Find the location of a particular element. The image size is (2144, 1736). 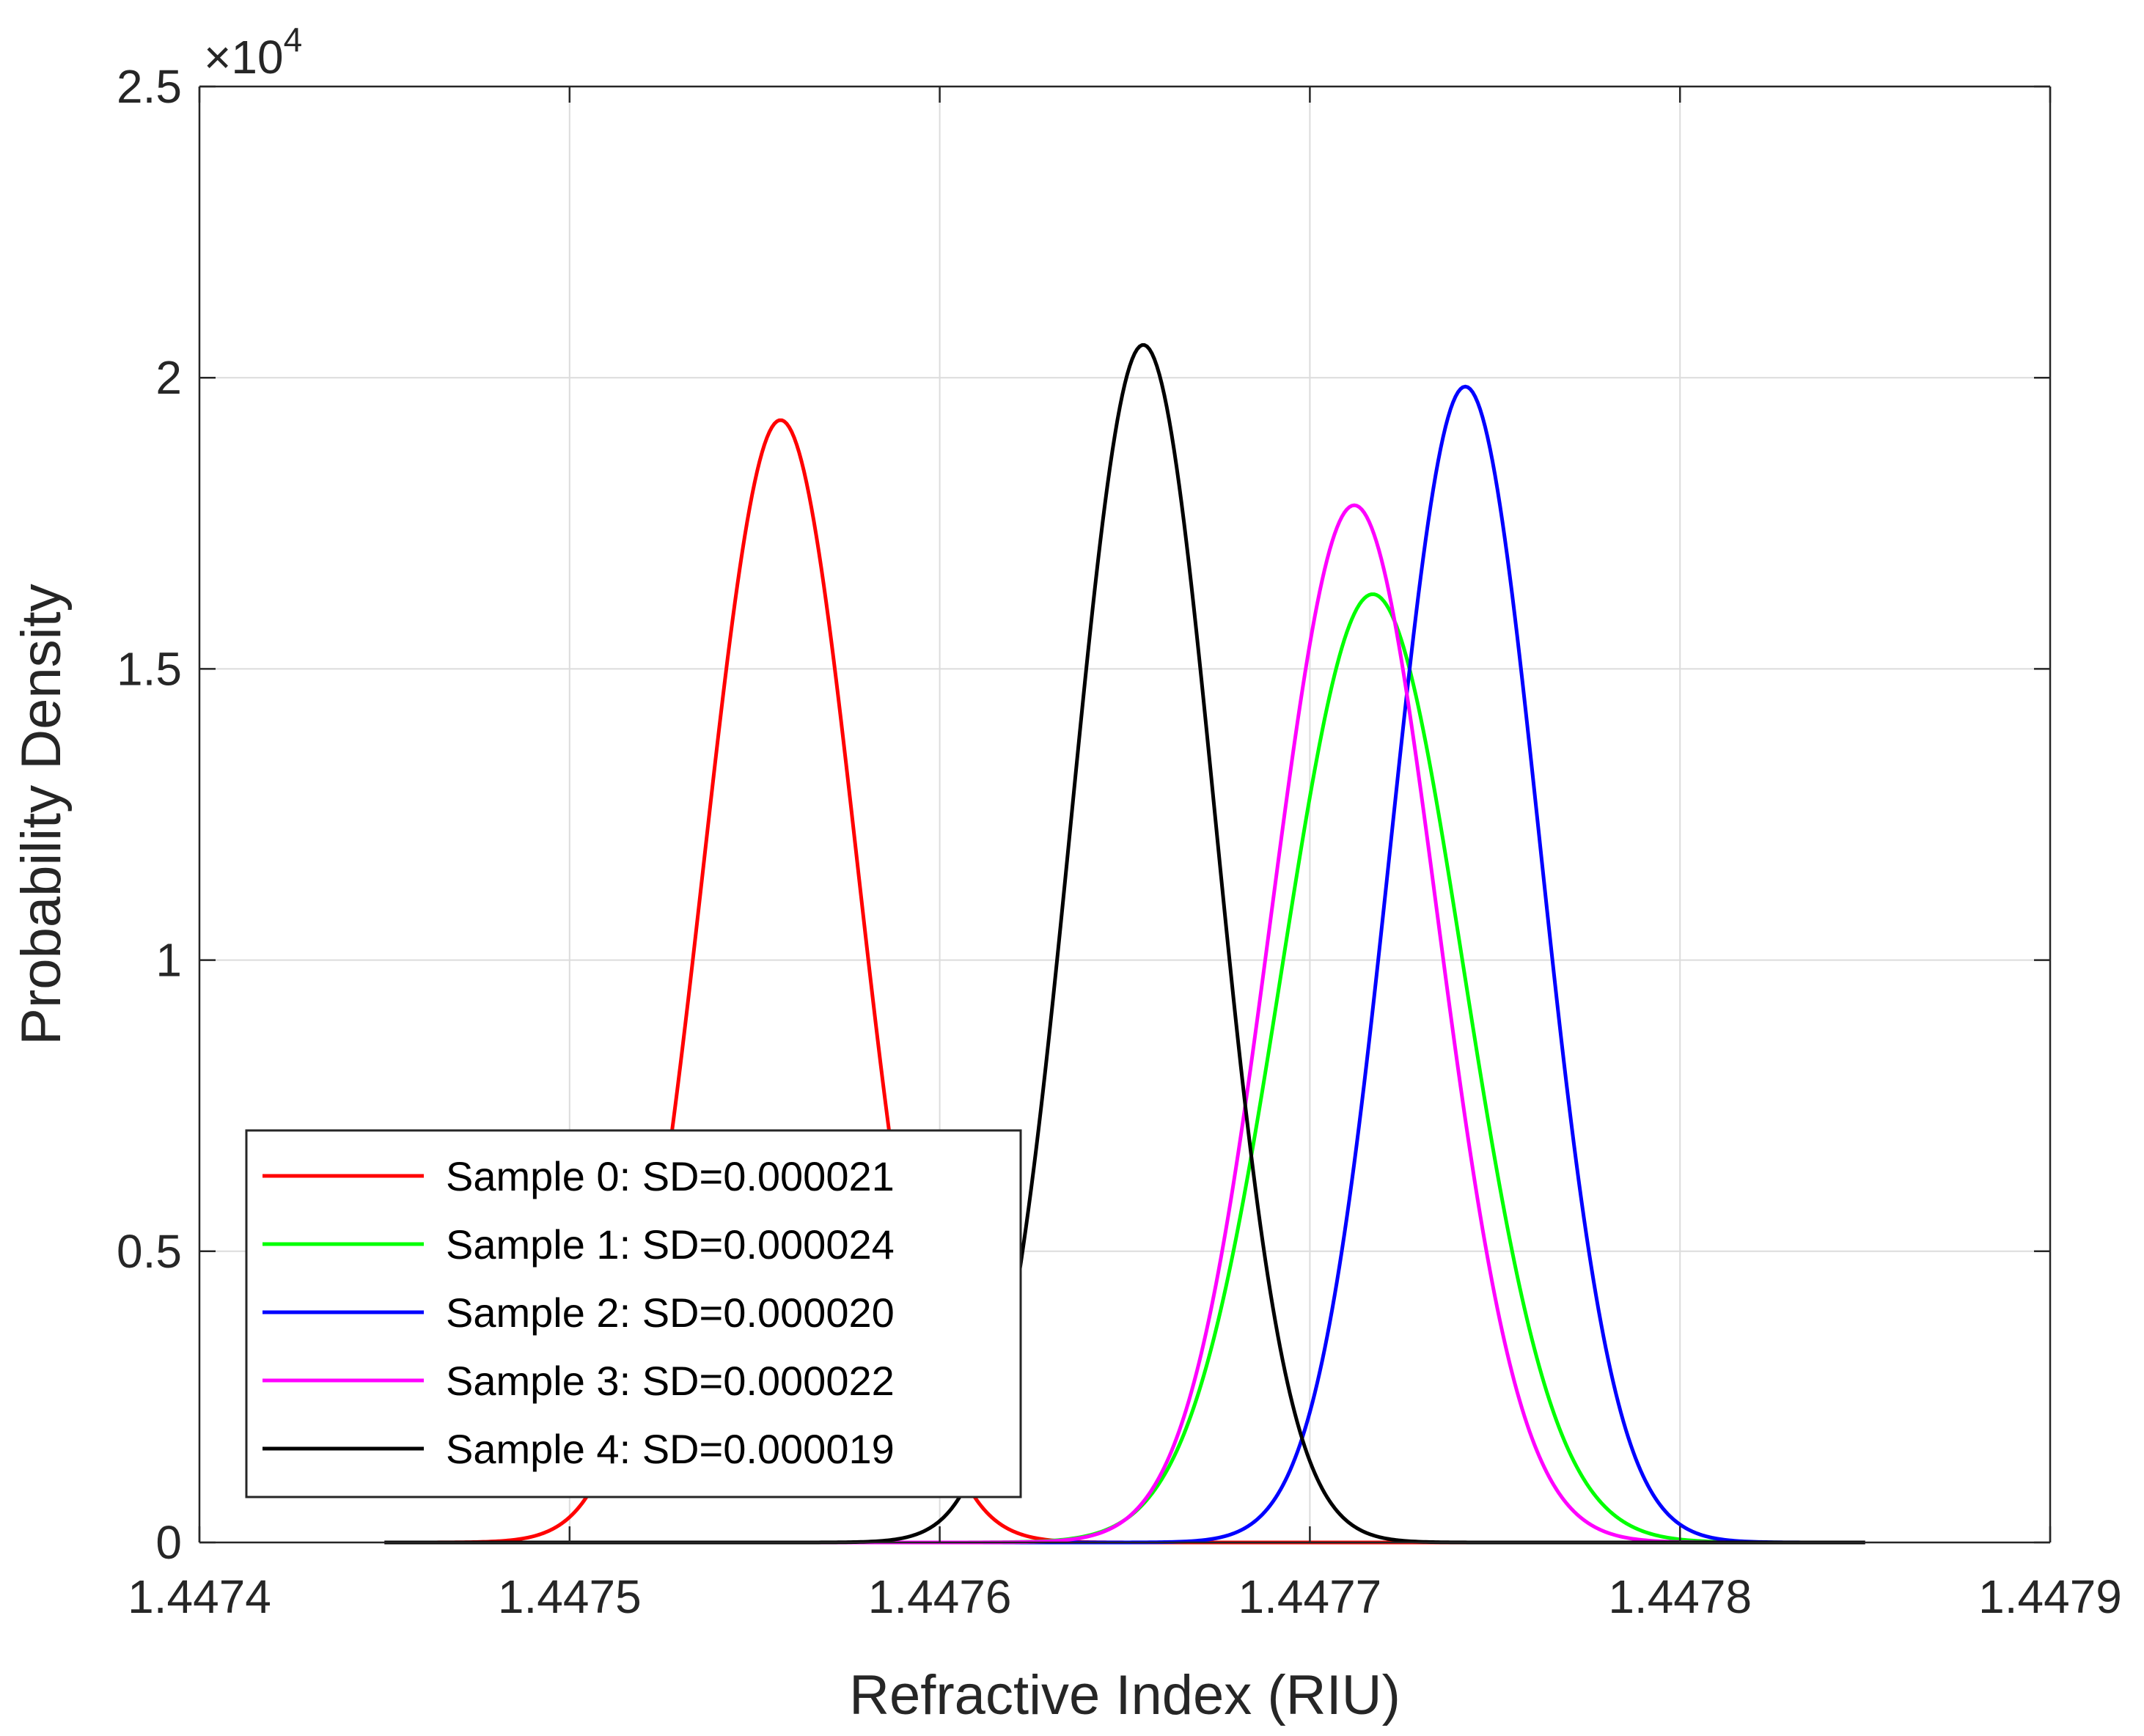

y-tick-label: 0.5 is located at coordinates (149, 1251).